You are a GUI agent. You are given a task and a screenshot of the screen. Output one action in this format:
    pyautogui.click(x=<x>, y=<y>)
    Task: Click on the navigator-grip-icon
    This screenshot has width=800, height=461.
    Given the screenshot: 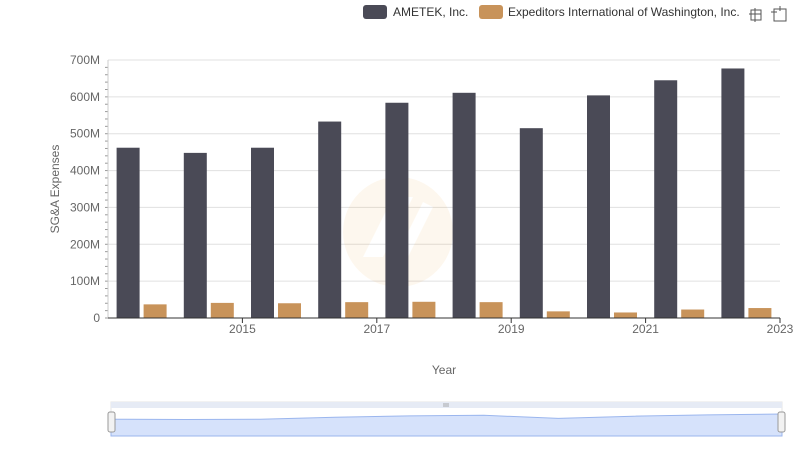 What is the action you would take?
    pyautogui.click(x=446, y=405)
    